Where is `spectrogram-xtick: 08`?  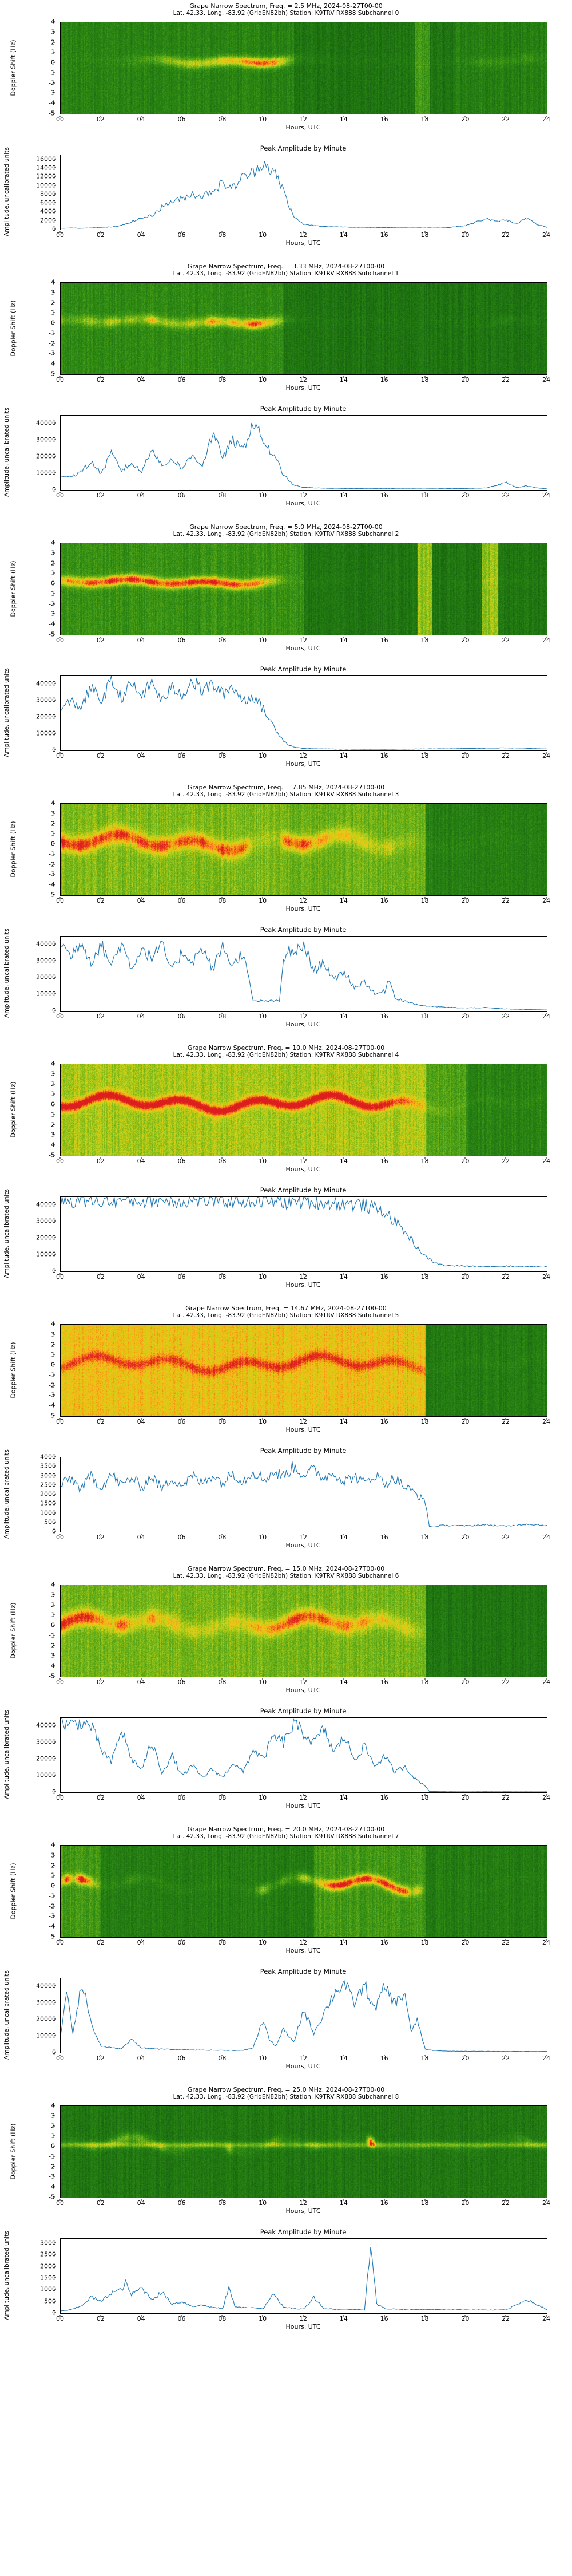
spectrogram-xtick: 08 is located at coordinates (222, 900).